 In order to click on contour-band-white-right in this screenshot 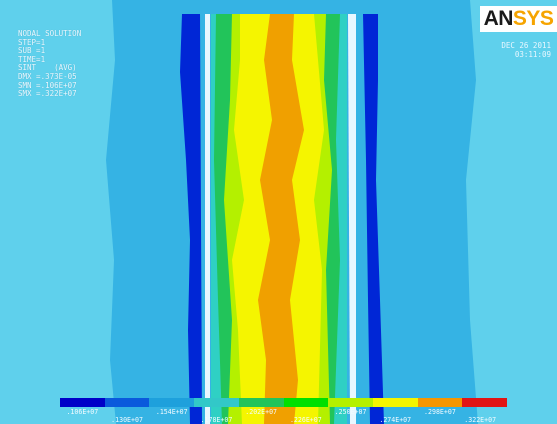, I will do `click(352, 219)`.